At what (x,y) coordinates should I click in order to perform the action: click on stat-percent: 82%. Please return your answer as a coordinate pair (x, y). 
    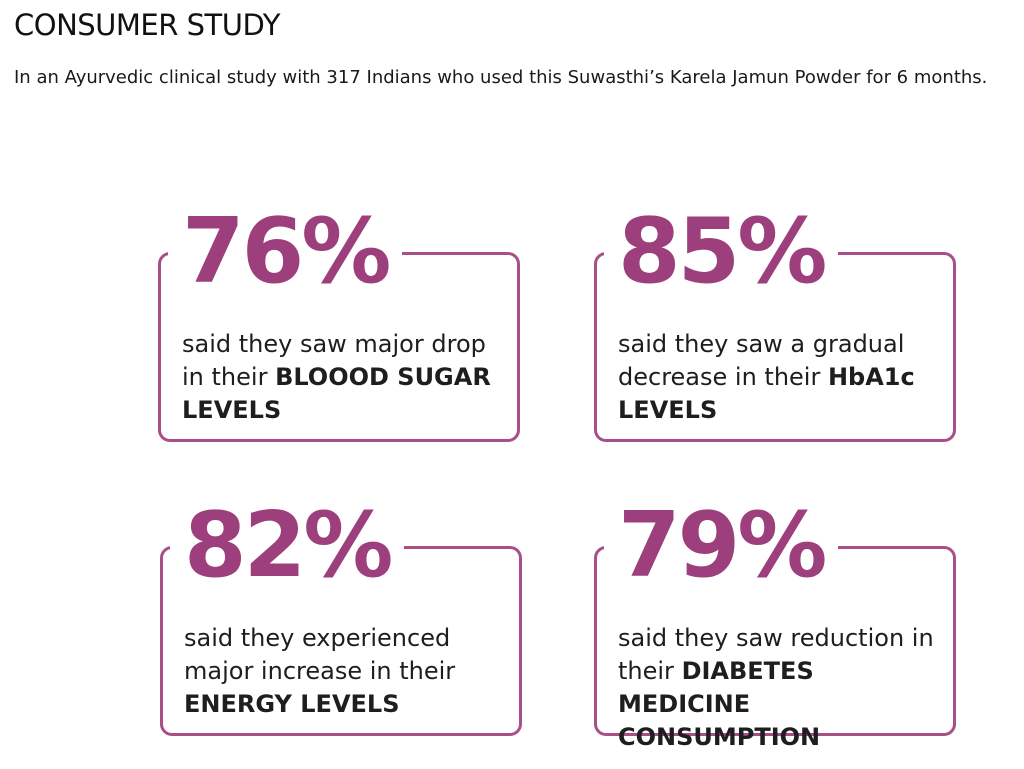
    Looking at the image, I should click on (287, 546).